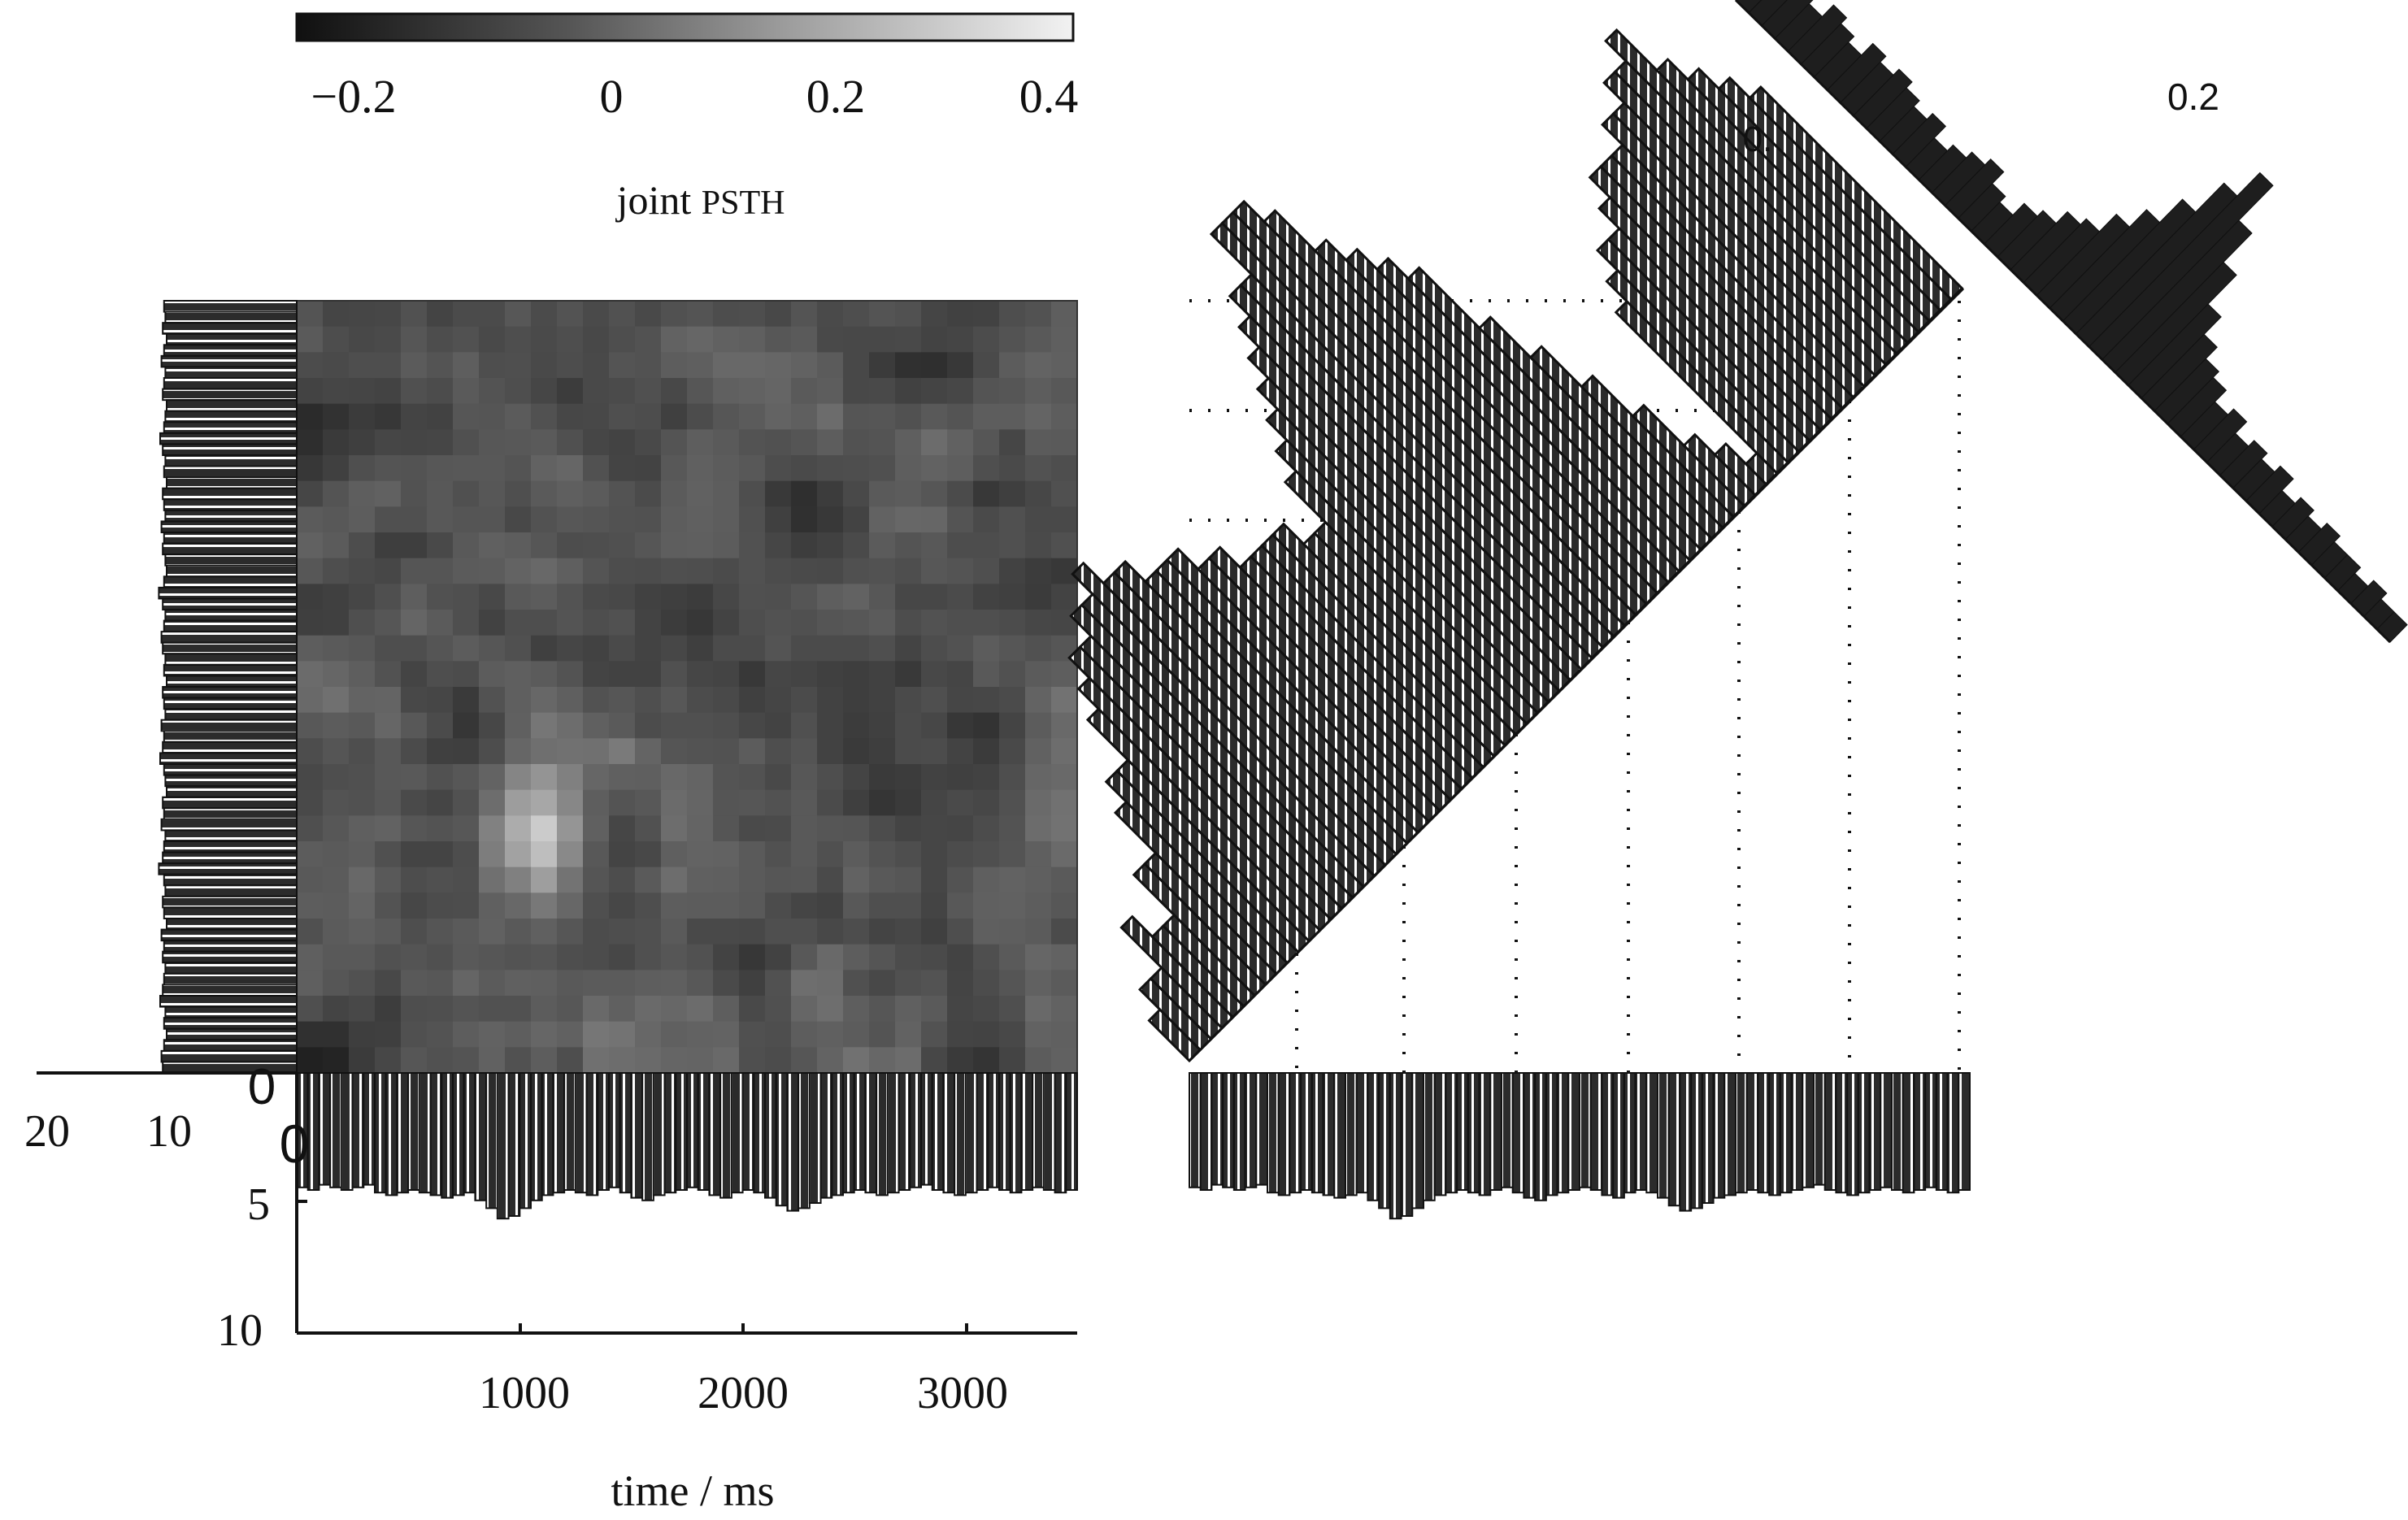 Image resolution: width=2408 pixels, height=1520 pixels. What do you see at coordinates (302, 1268) in the screenshot?
I see `bottom-psth-y-tick-marks` at bounding box center [302, 1268].